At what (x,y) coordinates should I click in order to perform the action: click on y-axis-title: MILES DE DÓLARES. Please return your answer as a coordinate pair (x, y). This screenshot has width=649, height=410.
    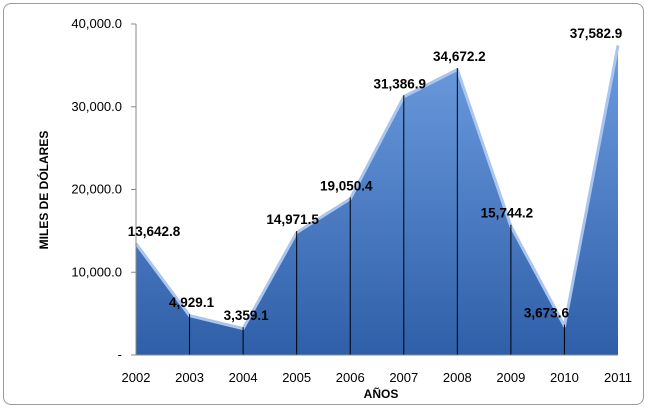
    Looking at the image, I should click on (43, 190).